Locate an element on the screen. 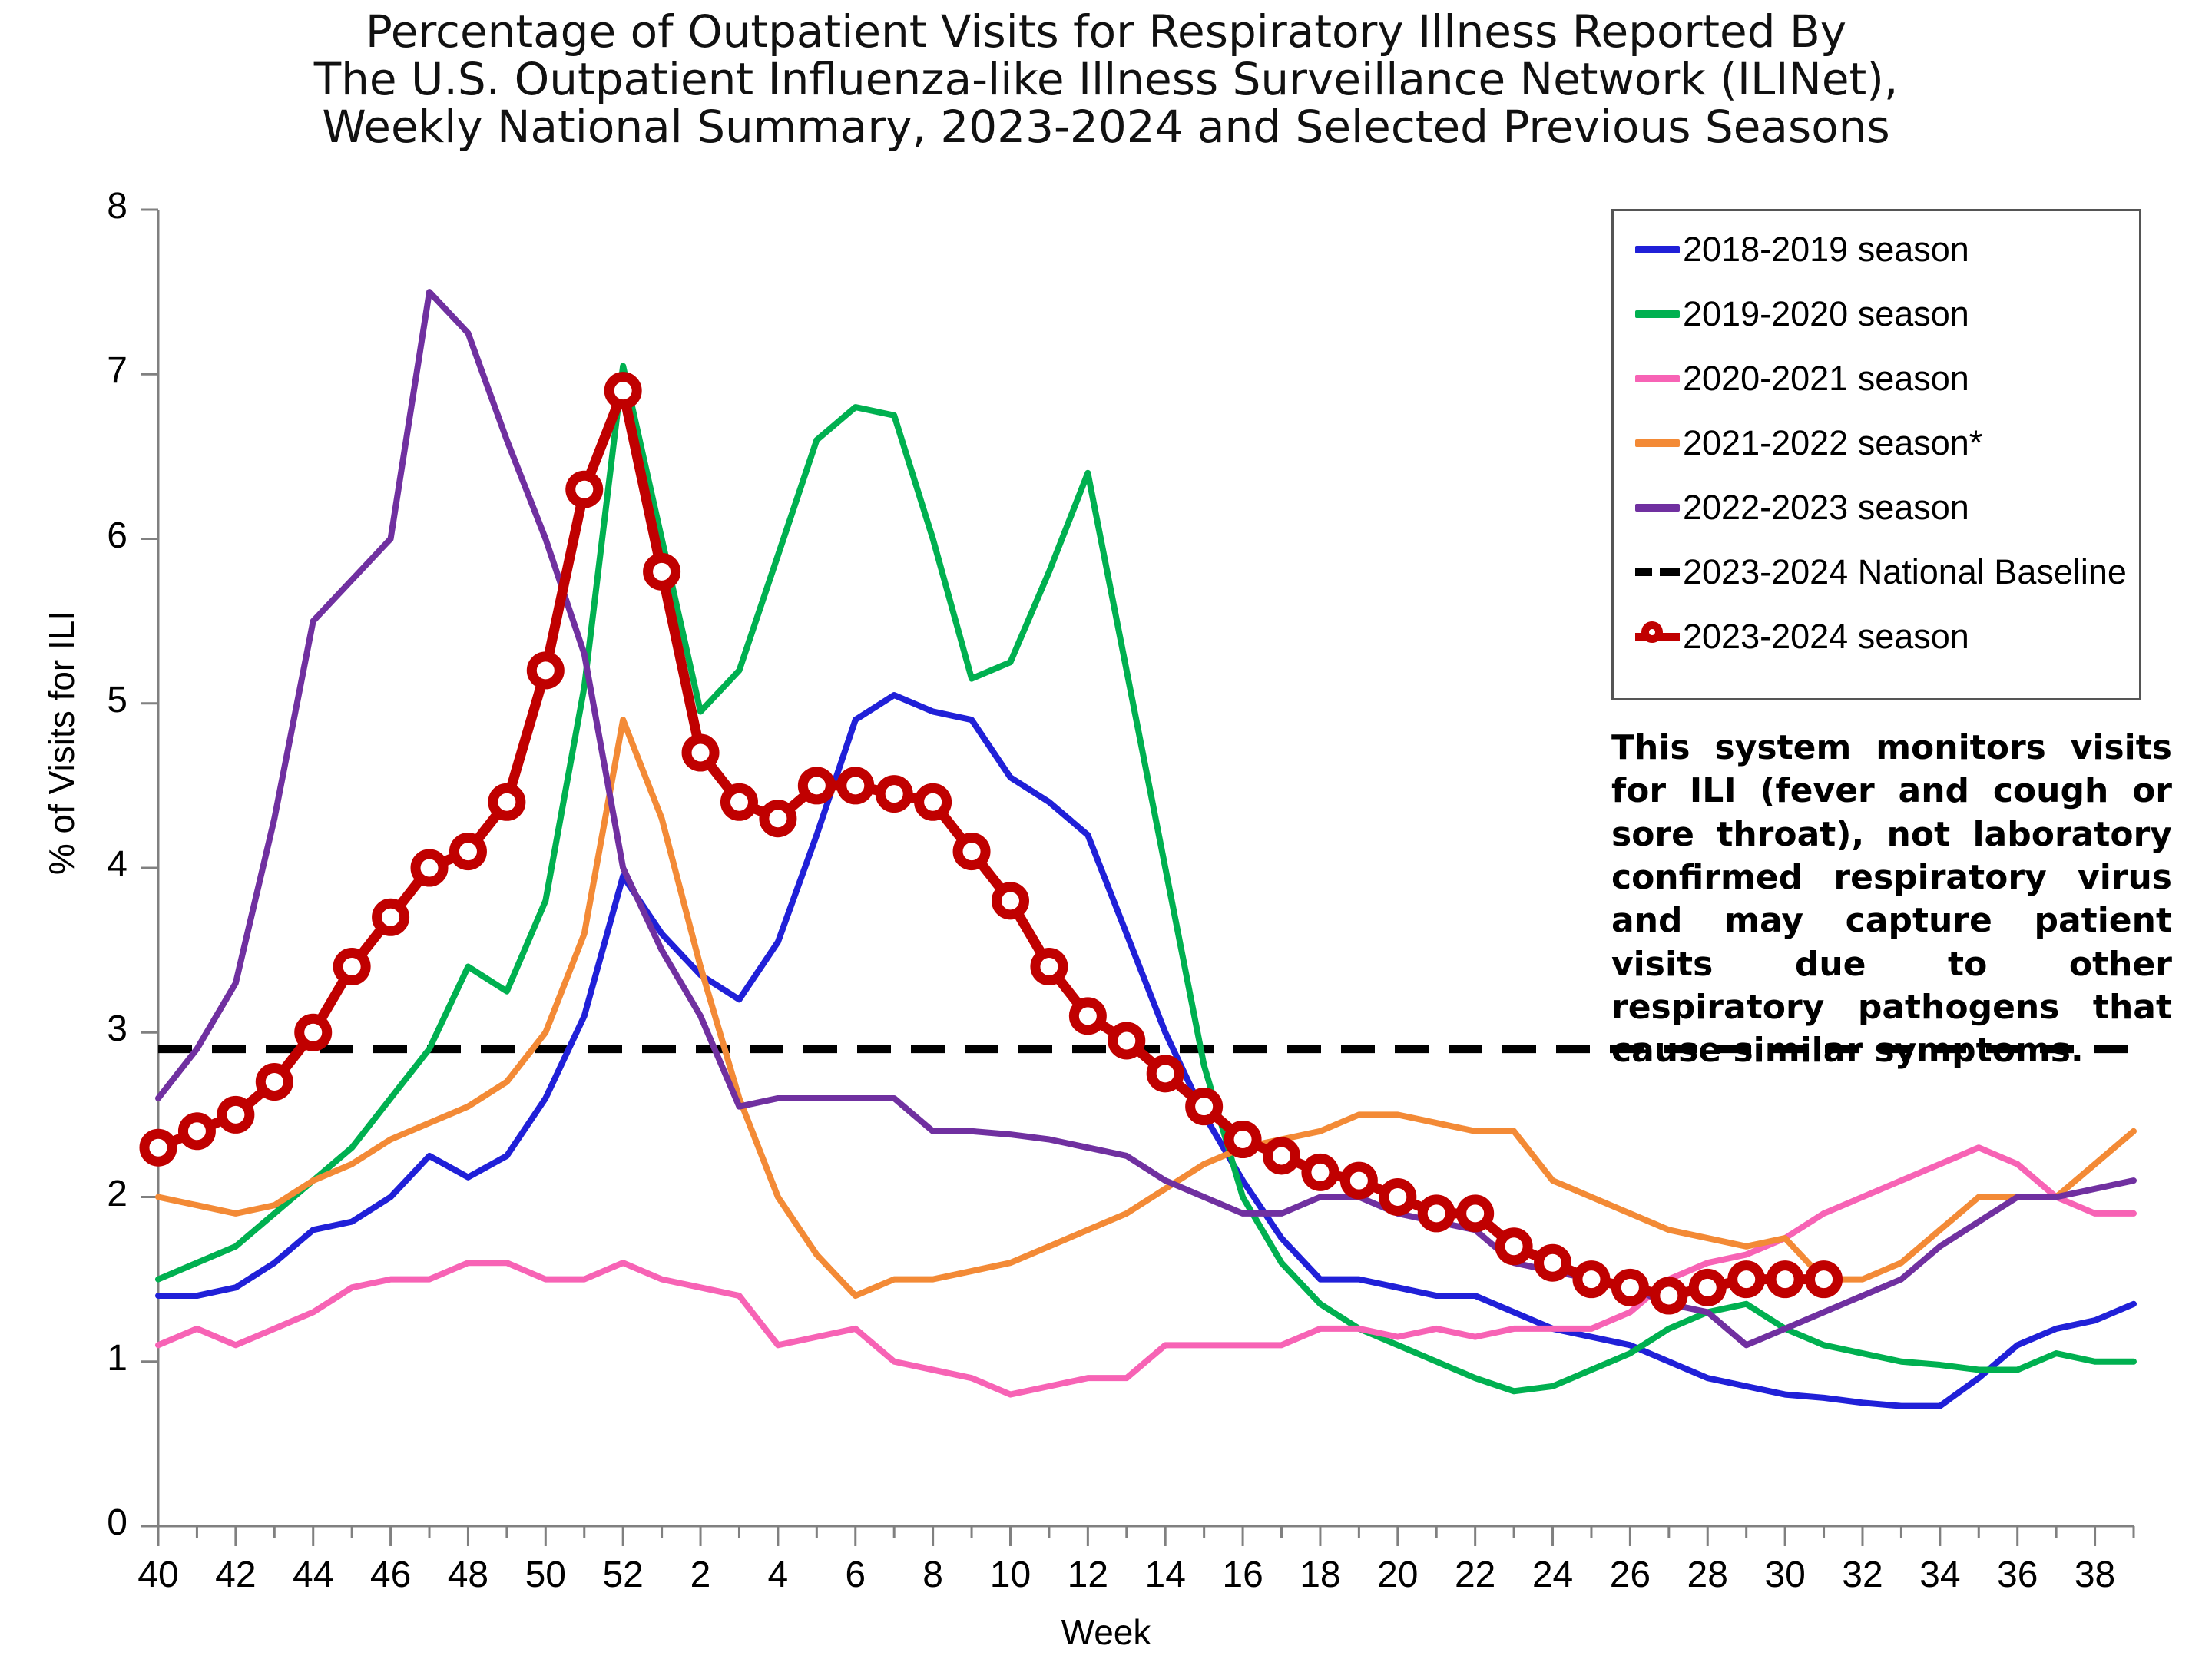  x-tick-label: 30 is located at coordinates (1785, 1575).